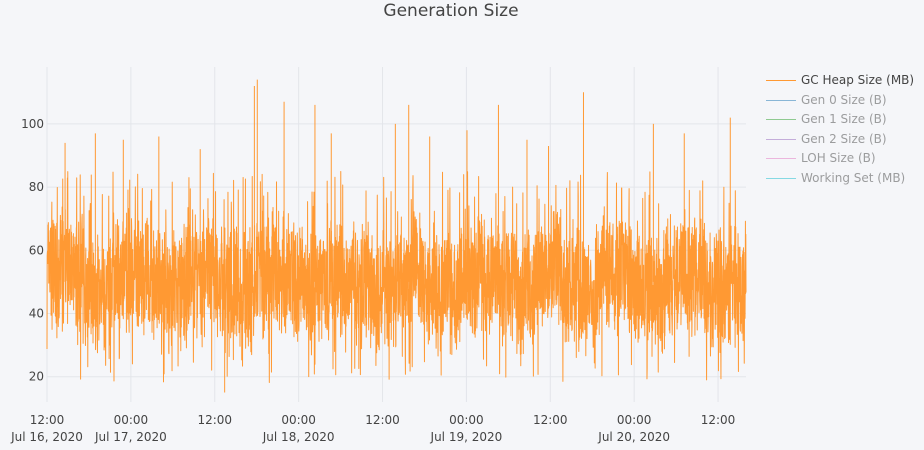  I want to click on x-tick-label-date: Jul 16, 2020, so click(46, 437).